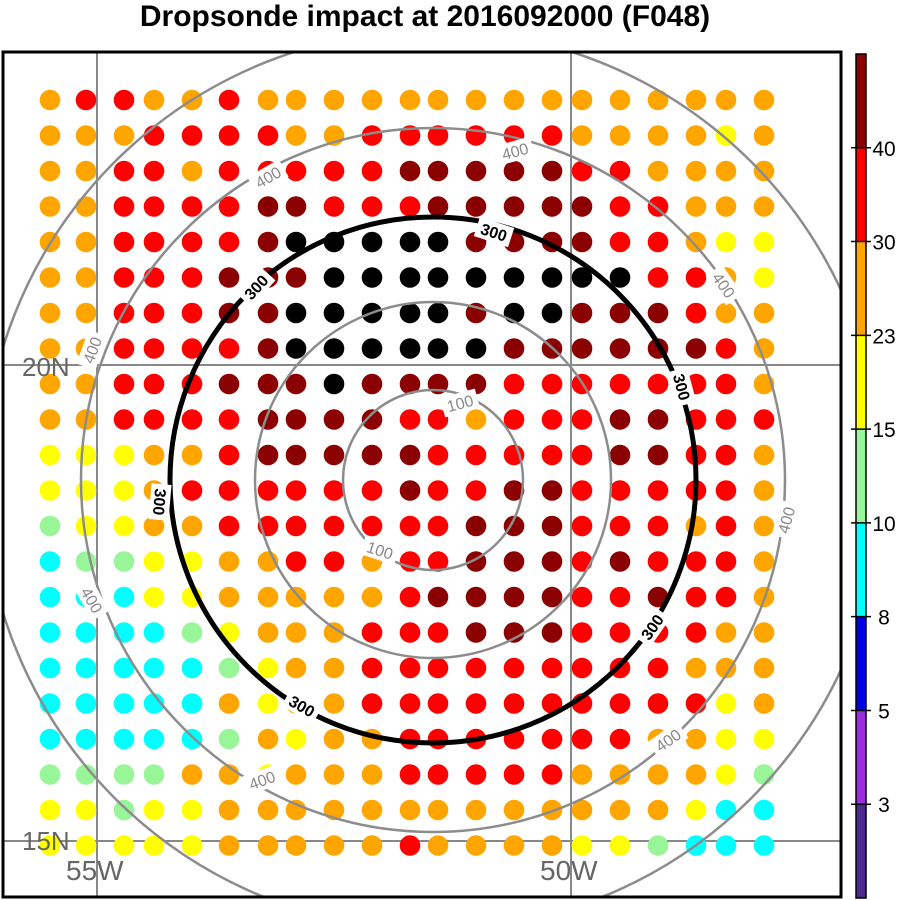 Image resolution: width=898 pixels, height=900 pixels. What do you see at coordinates (883, 430) in the screenshot?
I see `colorbar-tick-label: 15` at bounding box center [883, 430].